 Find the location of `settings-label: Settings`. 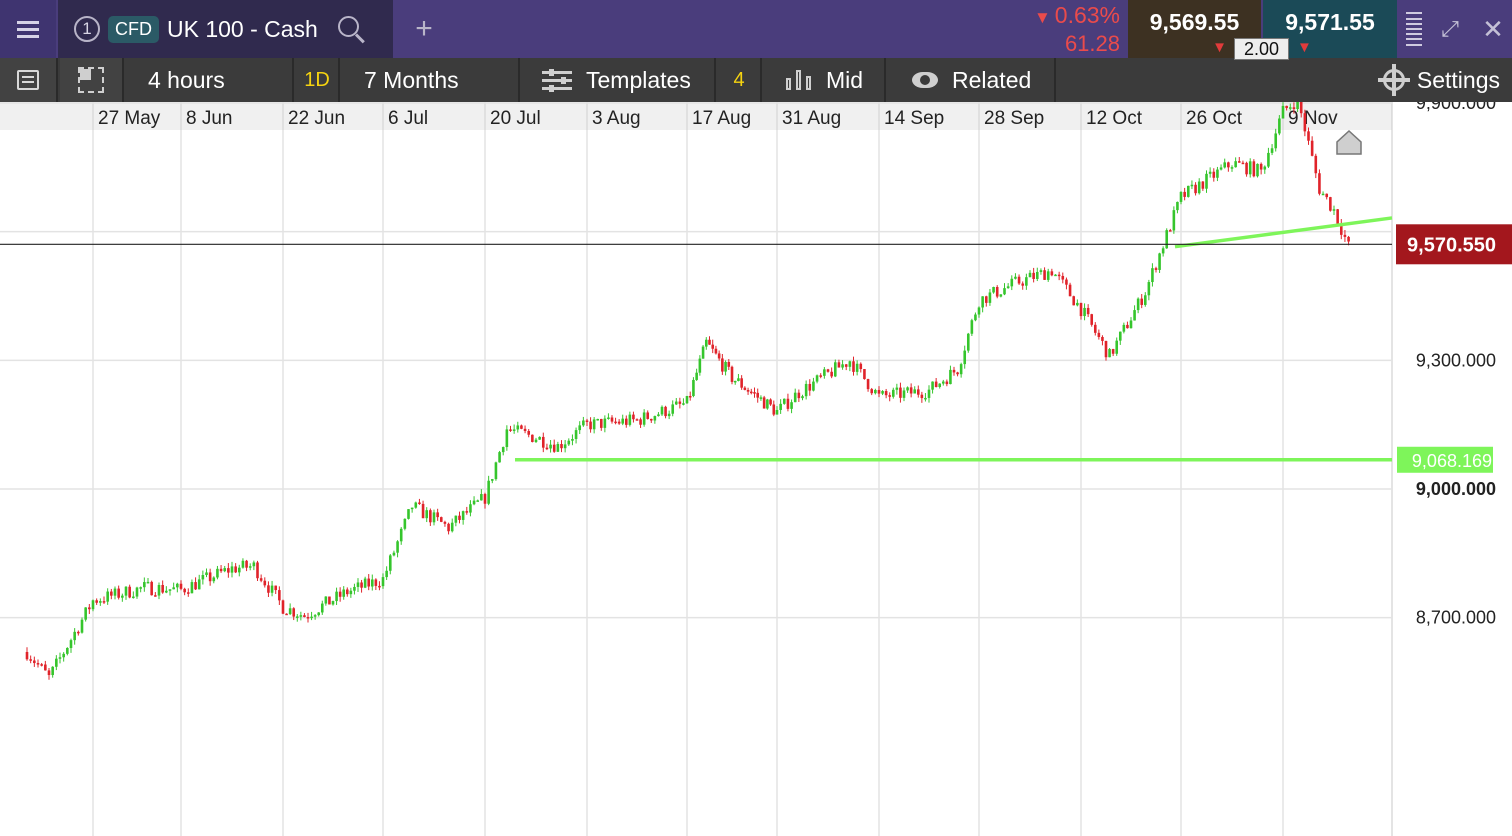

settings-label: Settings is located at coordinates (1458, 79).